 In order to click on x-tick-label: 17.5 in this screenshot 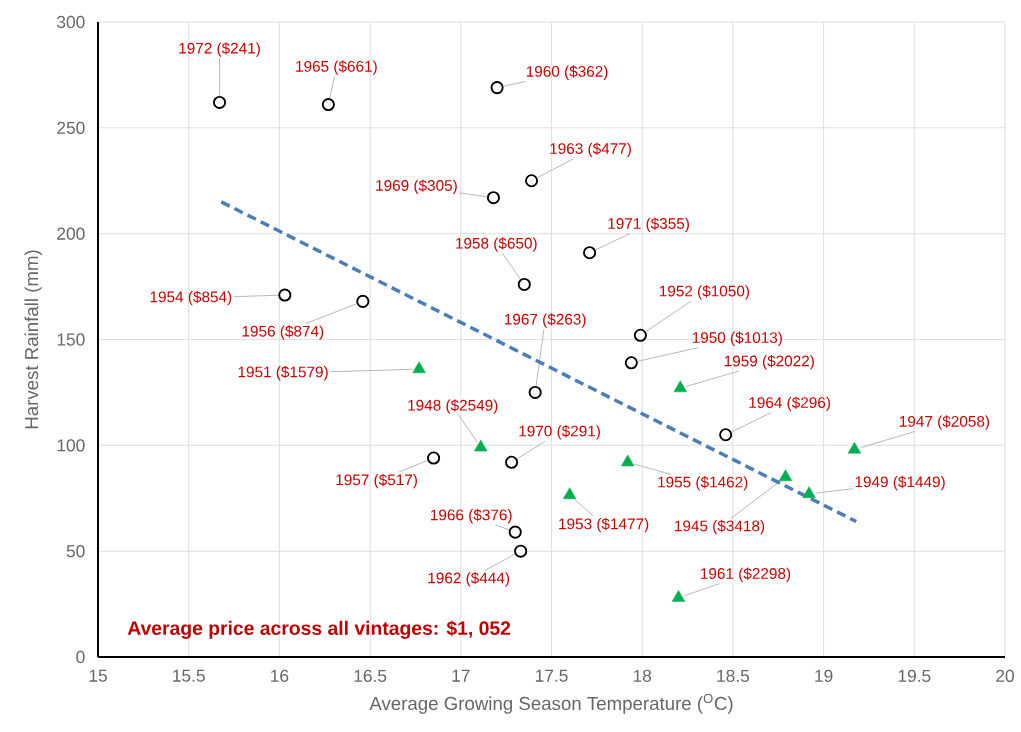, I will do `click(551, 675)`.